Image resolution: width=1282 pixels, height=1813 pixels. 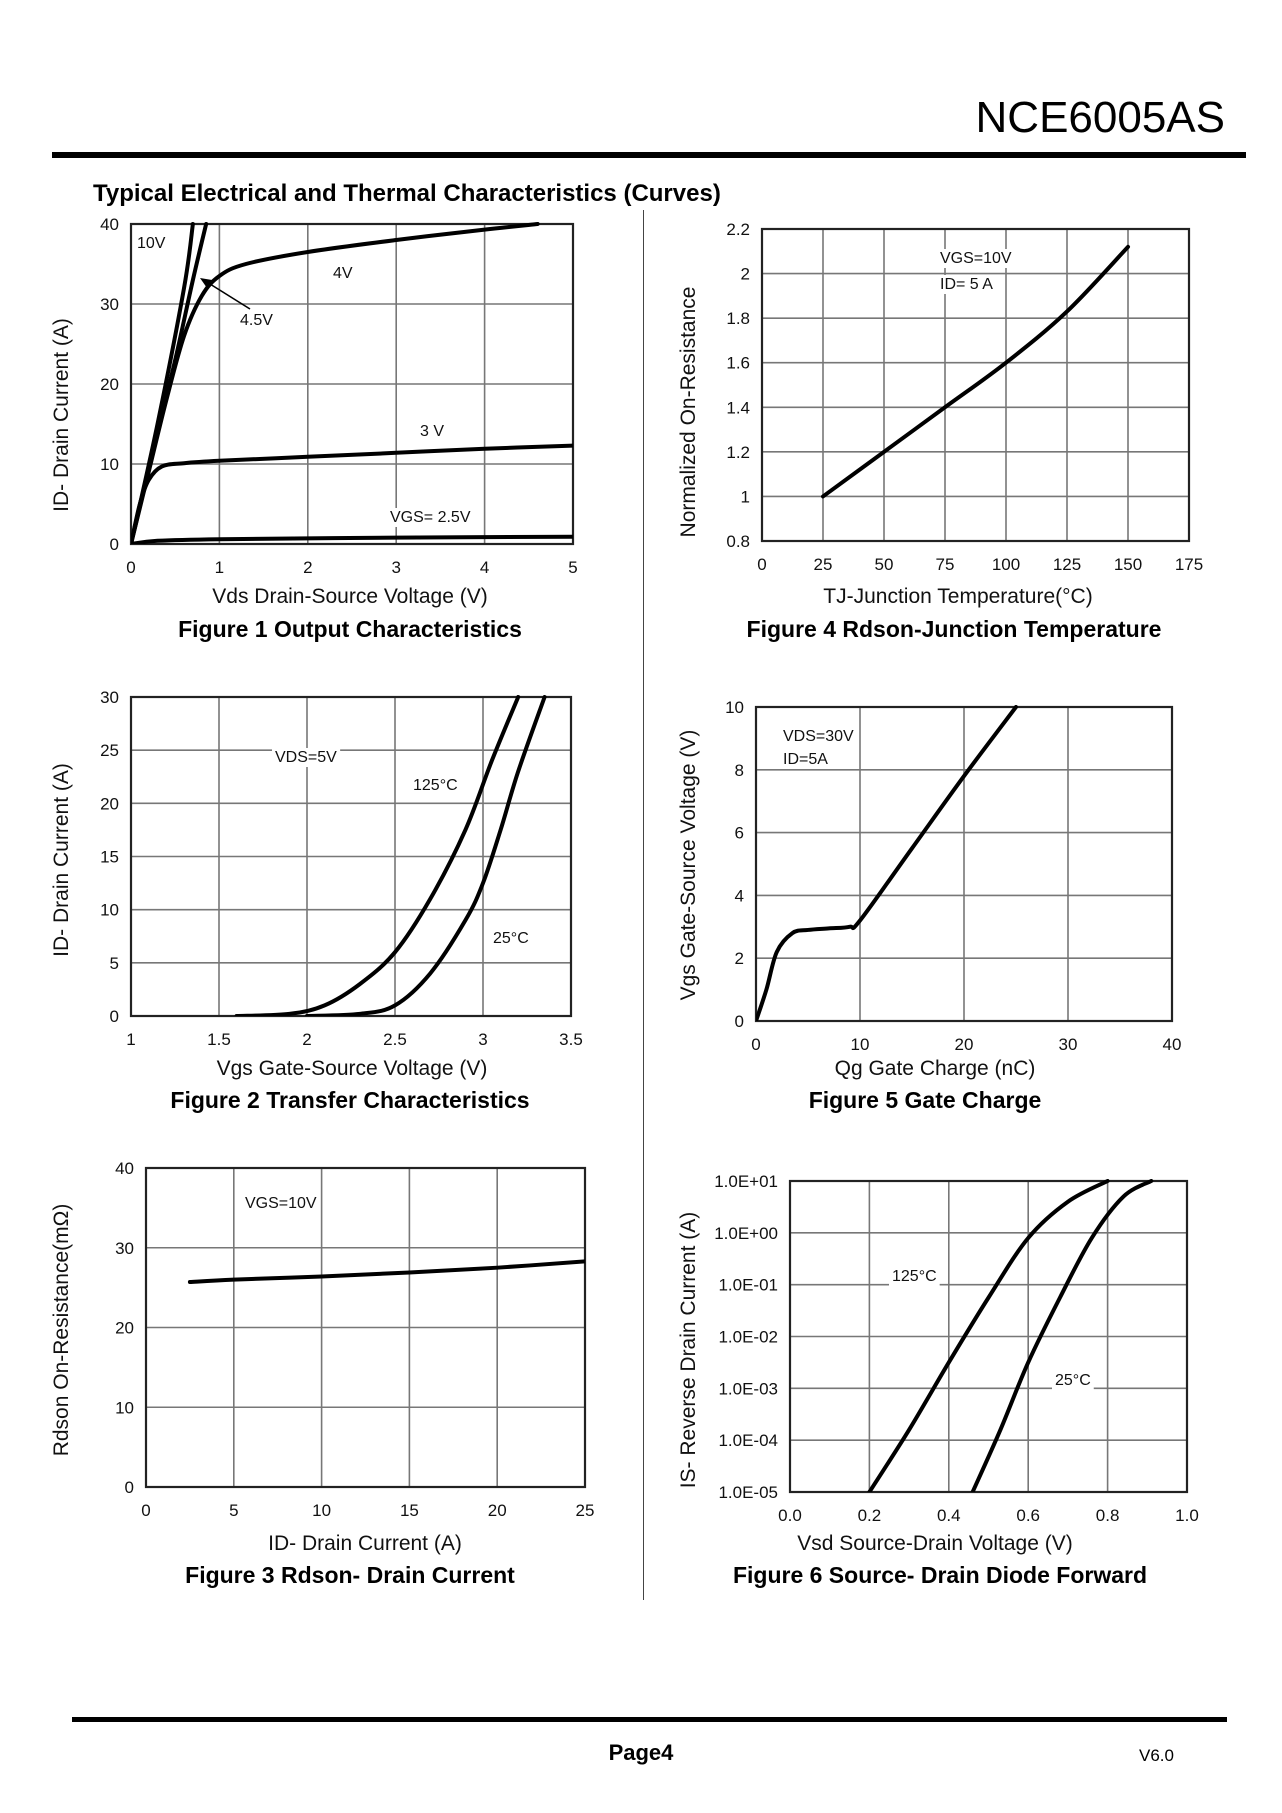 What do you see at coordinates (124, 1328) in the screenshot?
I see `fig3-y-tick-label: 20` at bounding box center [124, 1328].